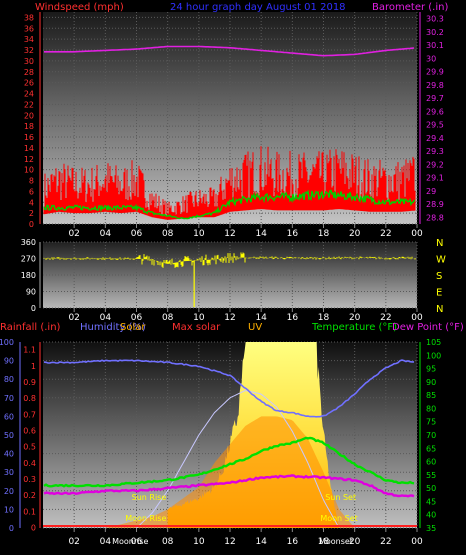 This screenshot has width=466, height=555. What do you see at coordinates (229, 204) in the screenshot?
I see `wind-average-series` at bounding box center [229, 204].